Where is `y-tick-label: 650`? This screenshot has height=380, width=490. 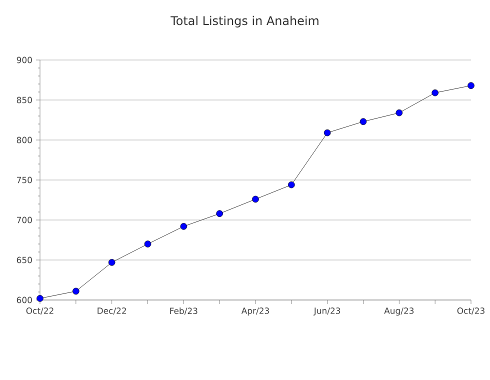 y-tick-label: 650 is located at coordinates (24, 260).